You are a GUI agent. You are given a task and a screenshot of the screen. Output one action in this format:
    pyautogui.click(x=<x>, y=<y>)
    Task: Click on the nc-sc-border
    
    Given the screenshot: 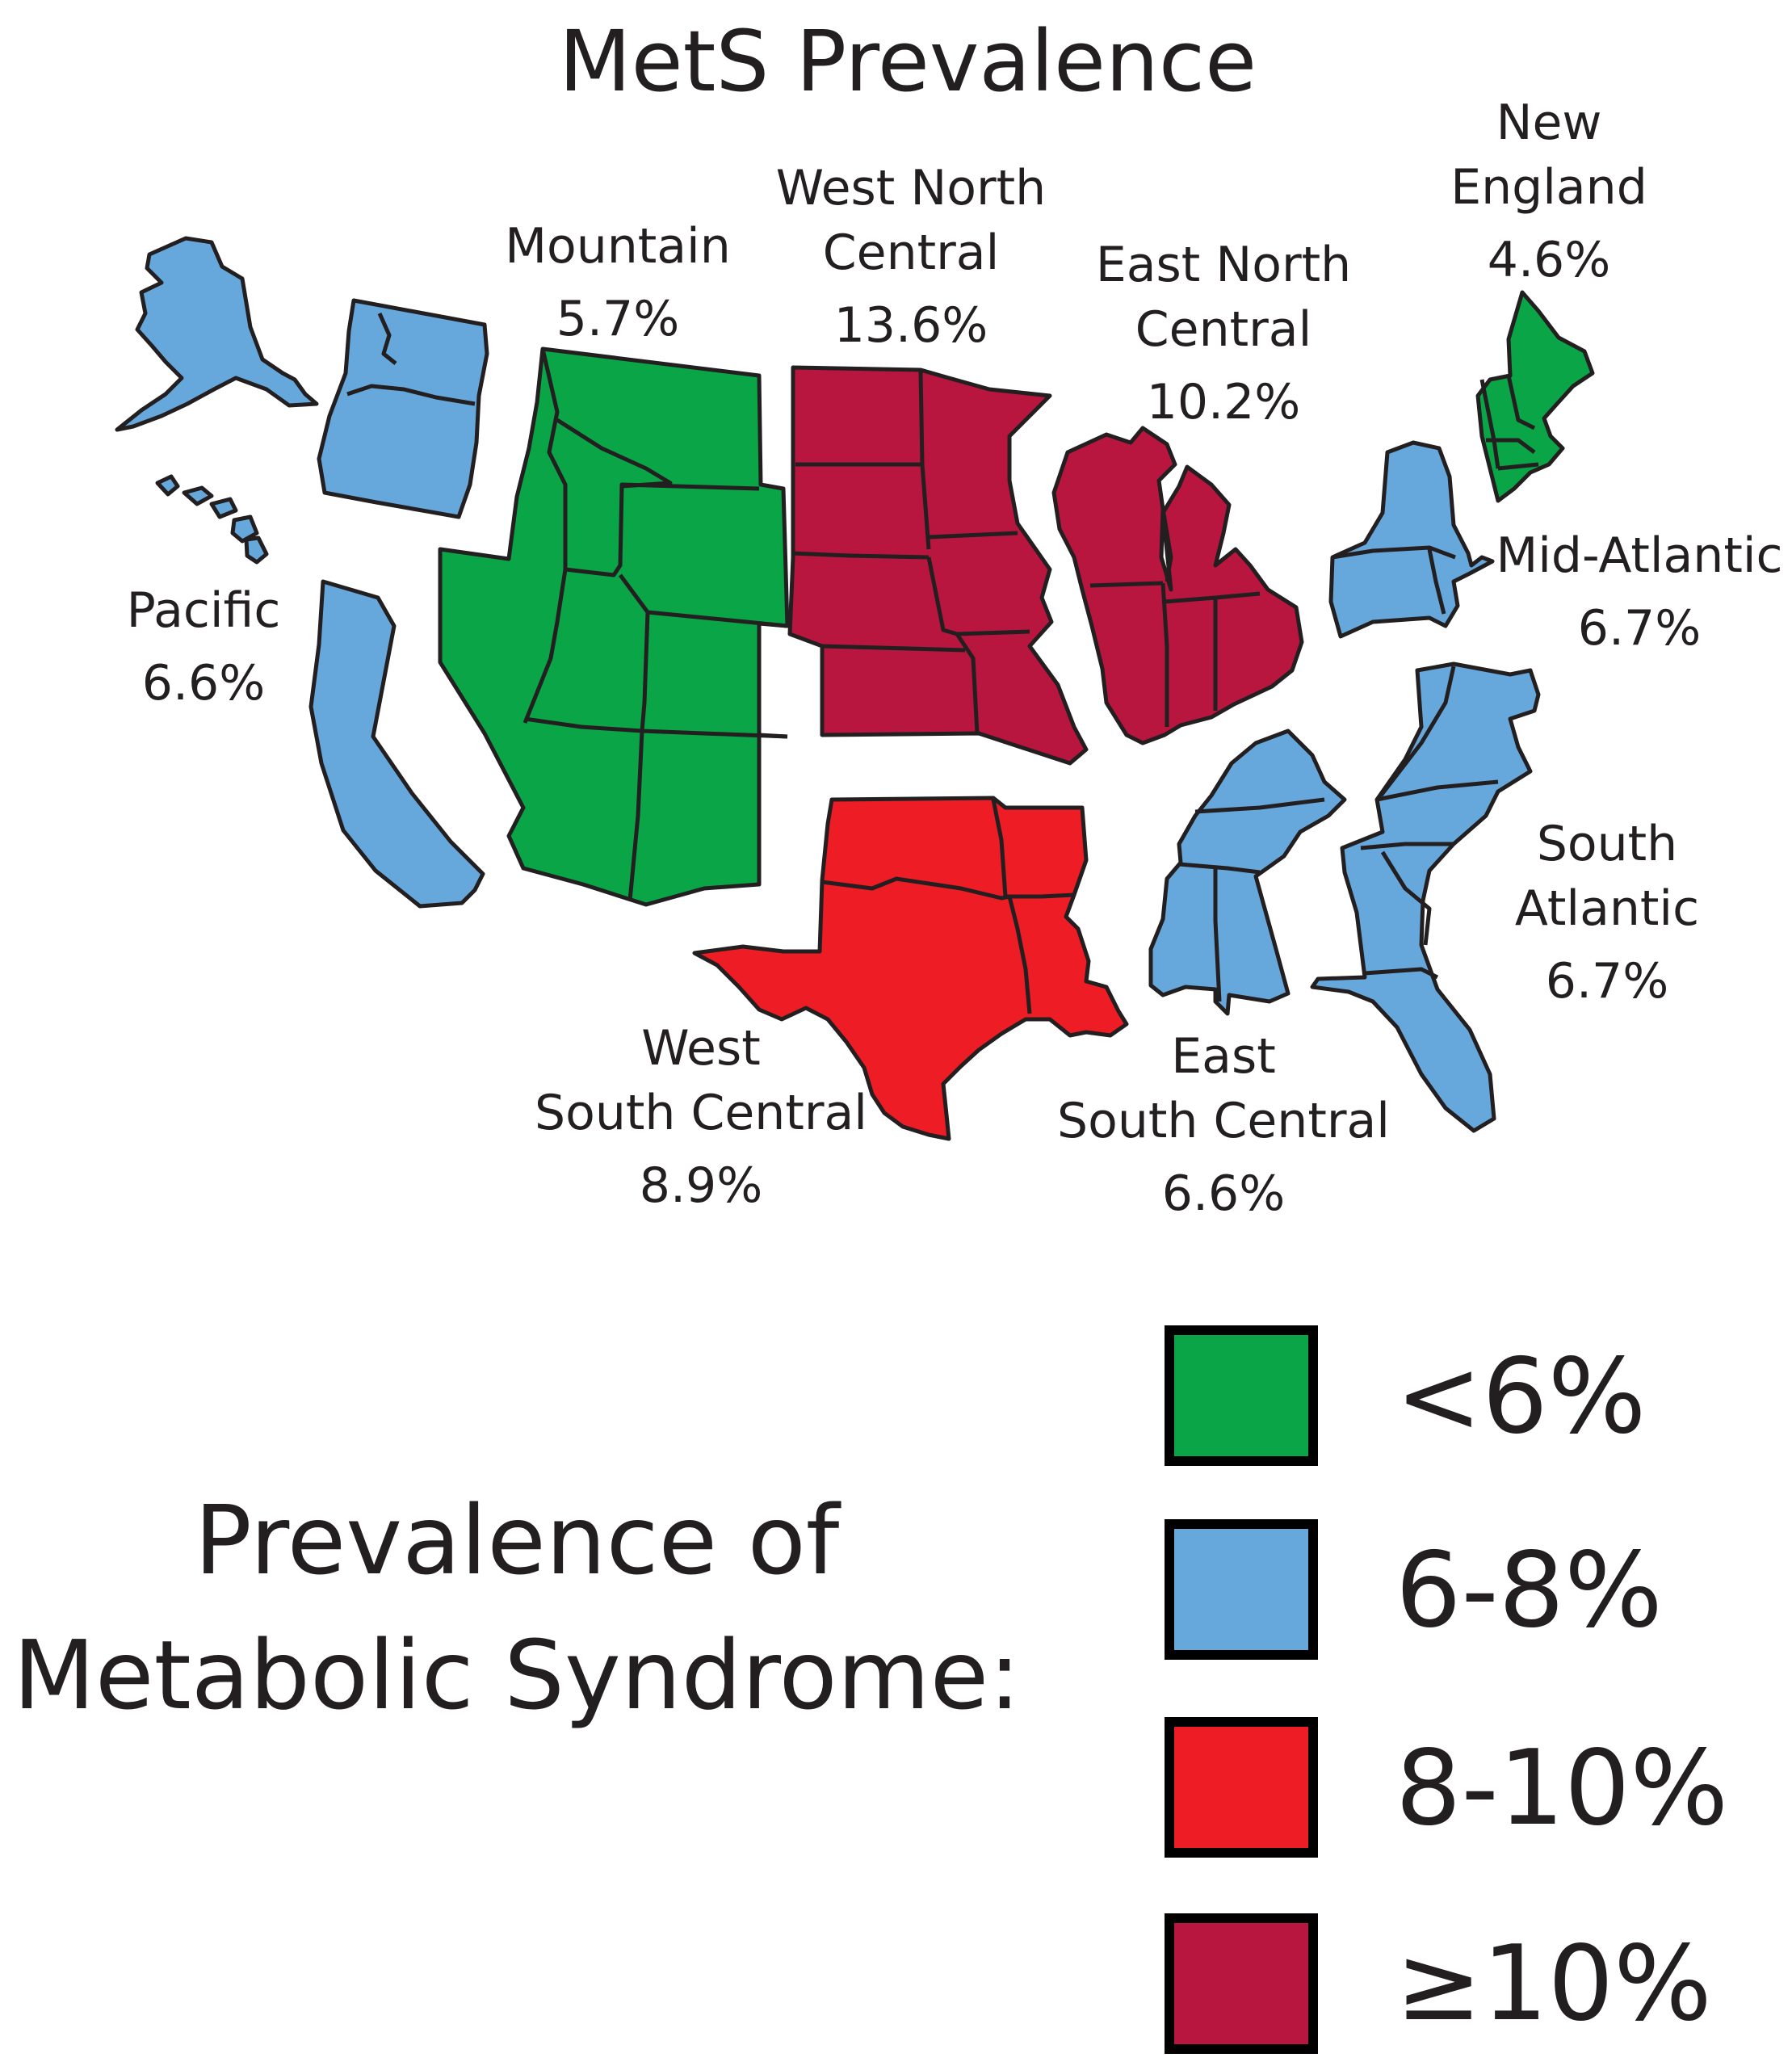 What is the action you would take?
    pyautogui.click(x=1407, y=846)
    